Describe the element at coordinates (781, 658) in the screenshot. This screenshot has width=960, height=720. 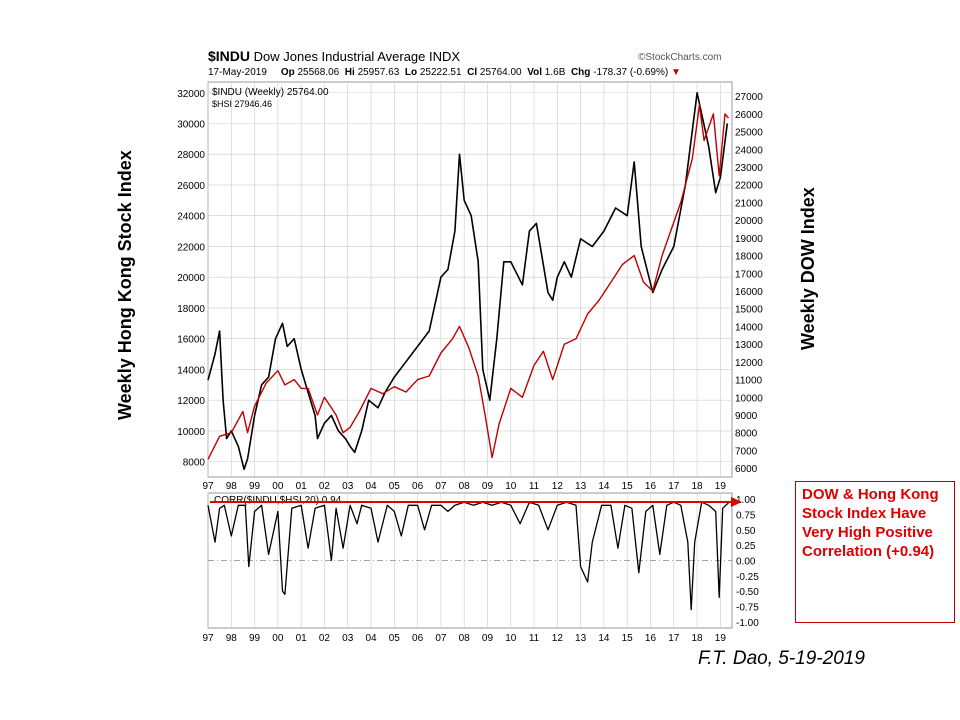
I see `author-credit: F.T. Dao, 5-19-2019` at that location.